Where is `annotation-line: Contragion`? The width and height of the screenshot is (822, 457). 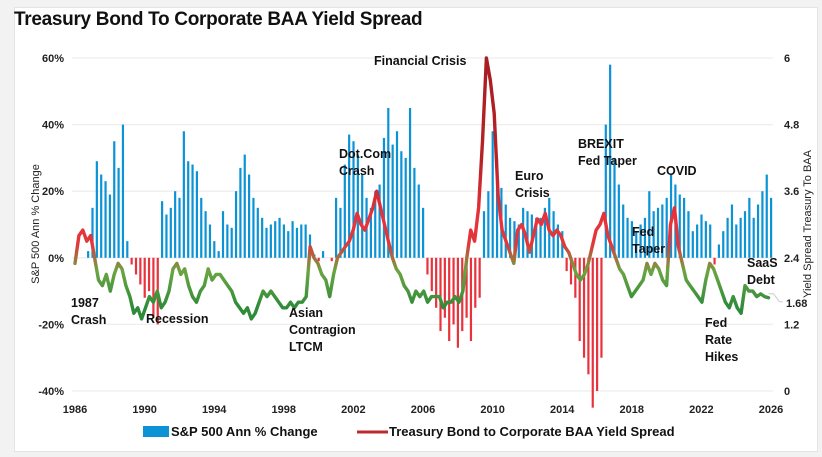 annotation-line: Contragion is located at coordinates (322, 330).